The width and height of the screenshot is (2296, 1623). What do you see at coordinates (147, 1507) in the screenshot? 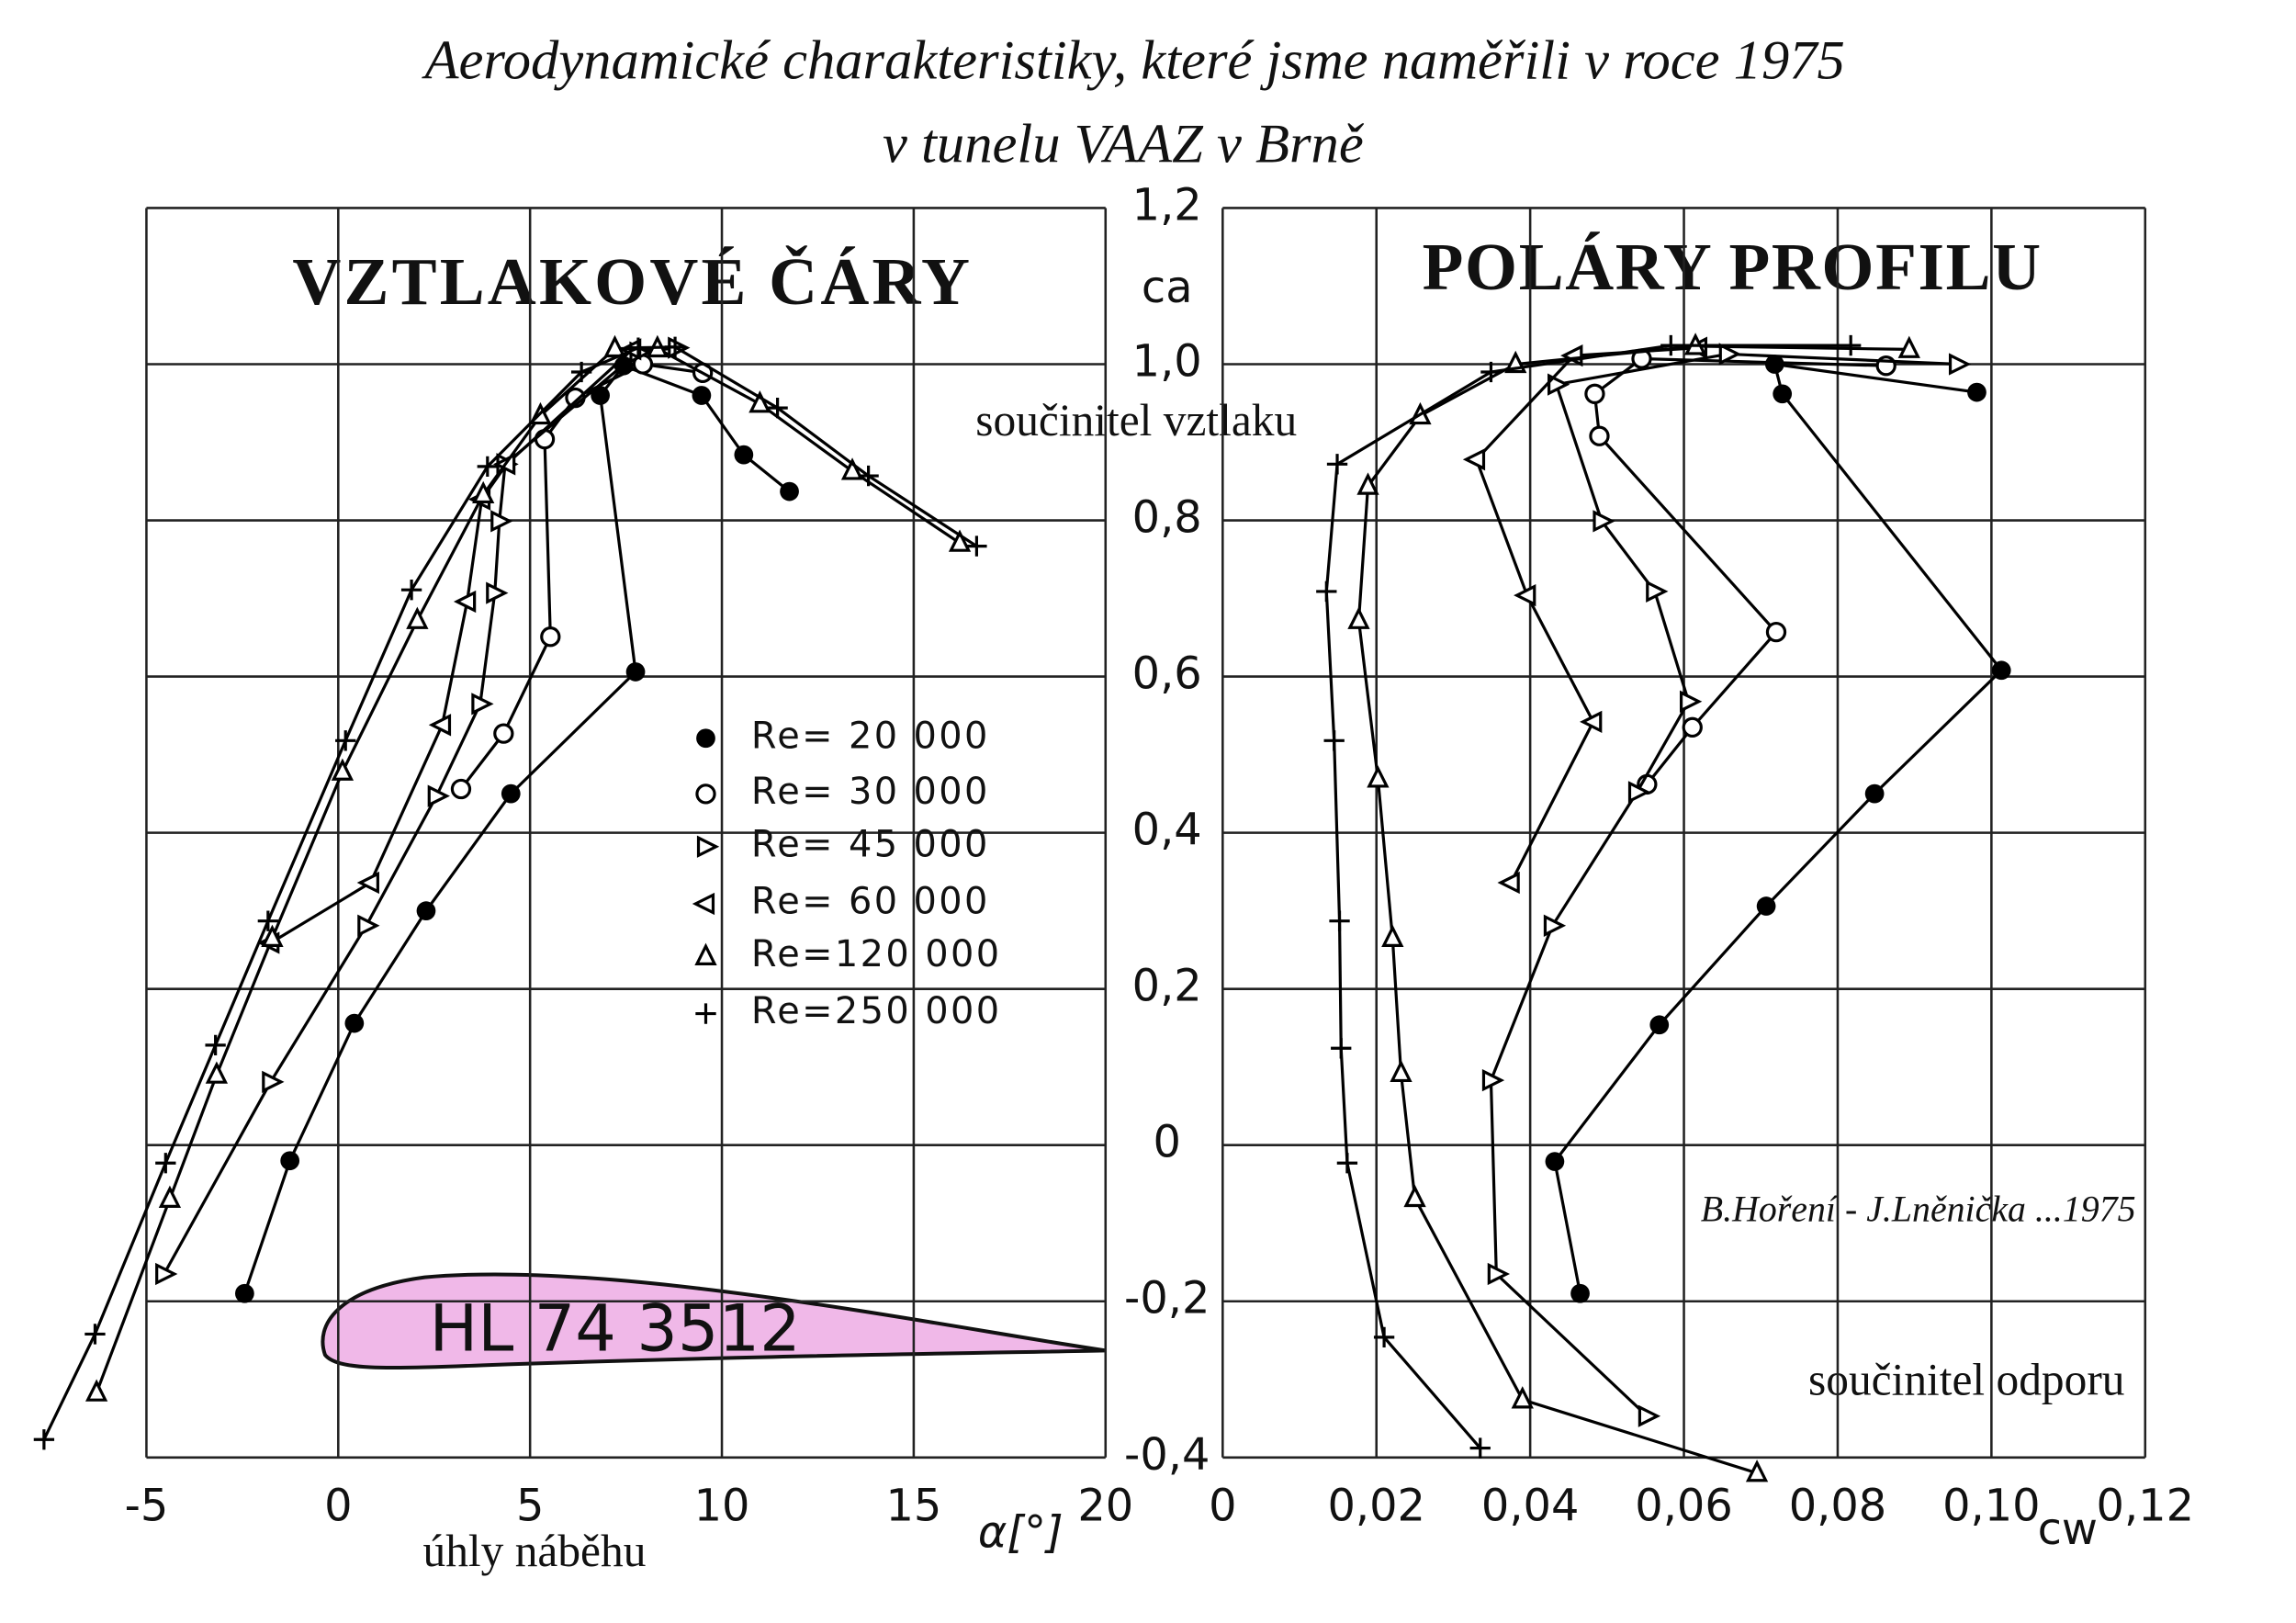
I see `x-tick-label: -5` at bounding box center [147, 1507].